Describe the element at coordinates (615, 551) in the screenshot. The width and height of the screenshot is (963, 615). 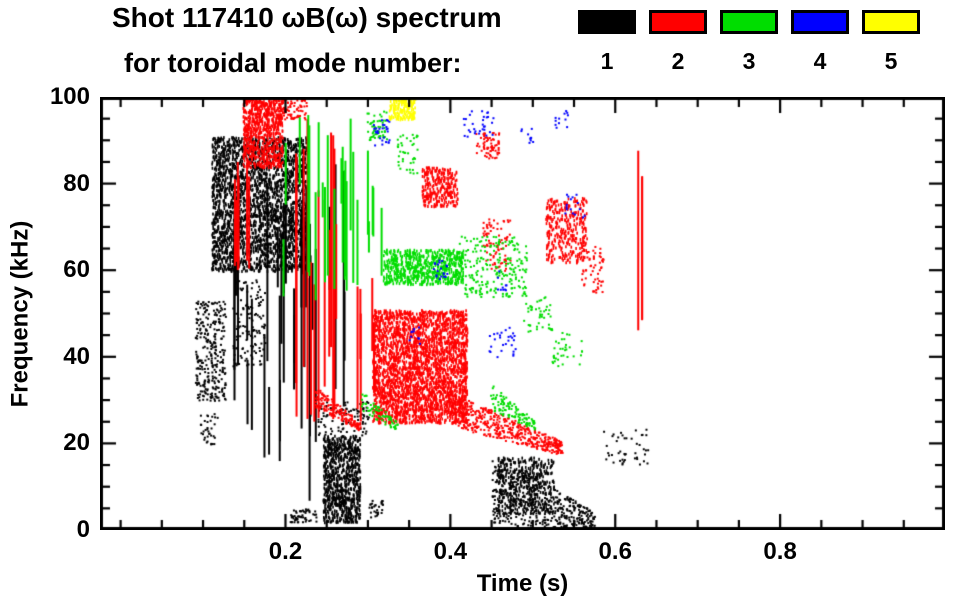
I see `x-tick-label: 0.6` at that location.